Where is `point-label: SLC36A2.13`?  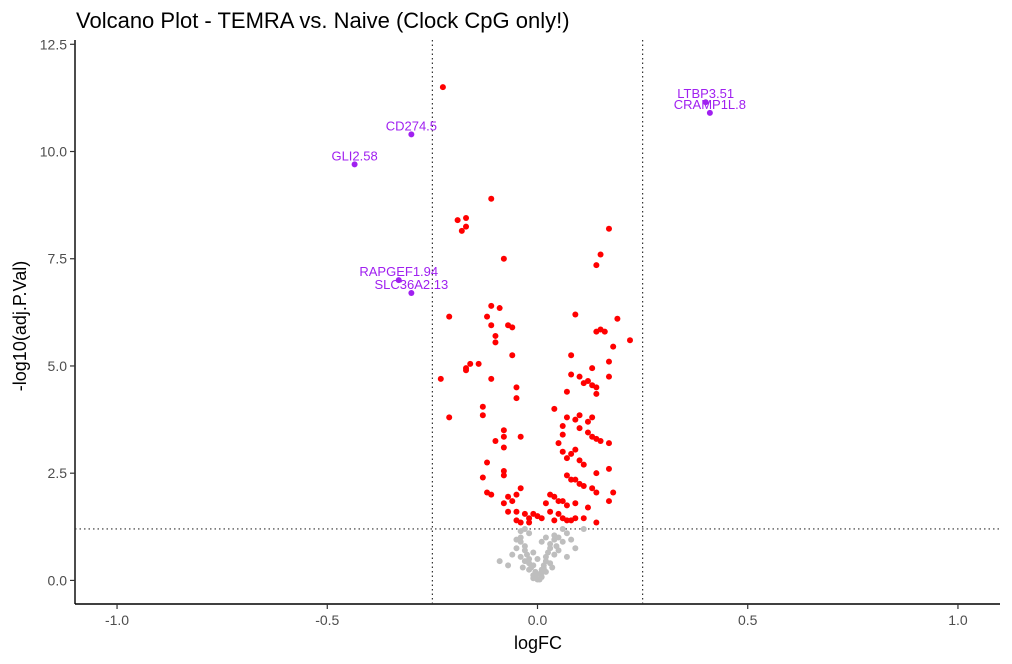
point-label: SLC36A2.13 is located at coordinates (411, 284).